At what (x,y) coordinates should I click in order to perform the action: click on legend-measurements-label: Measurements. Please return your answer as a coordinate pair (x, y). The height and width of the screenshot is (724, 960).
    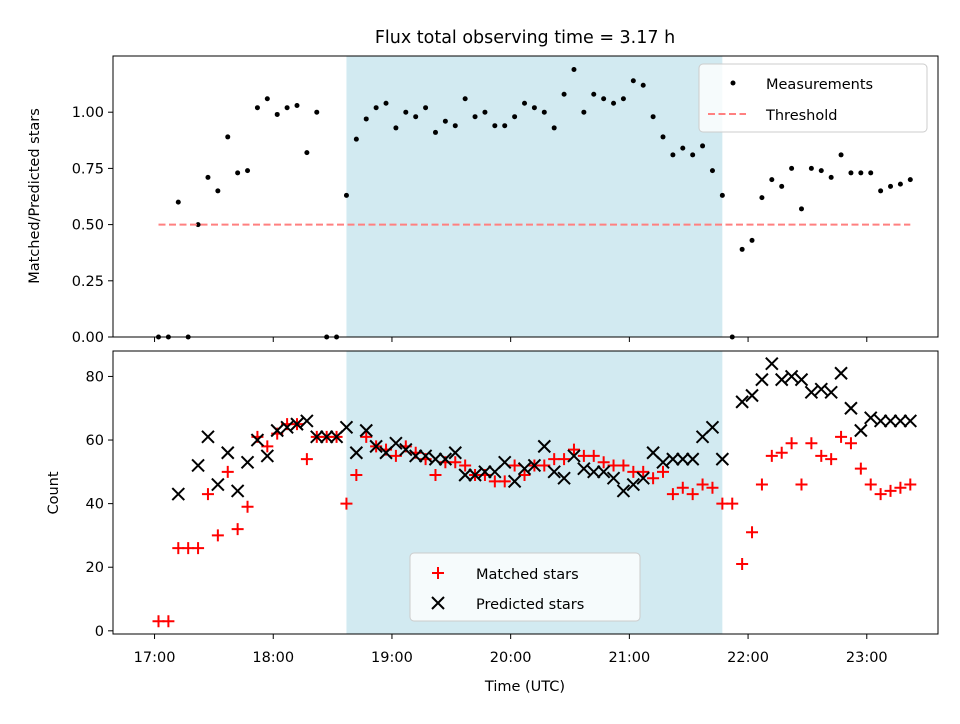
    Looking at the image, I should click on (819, 85).